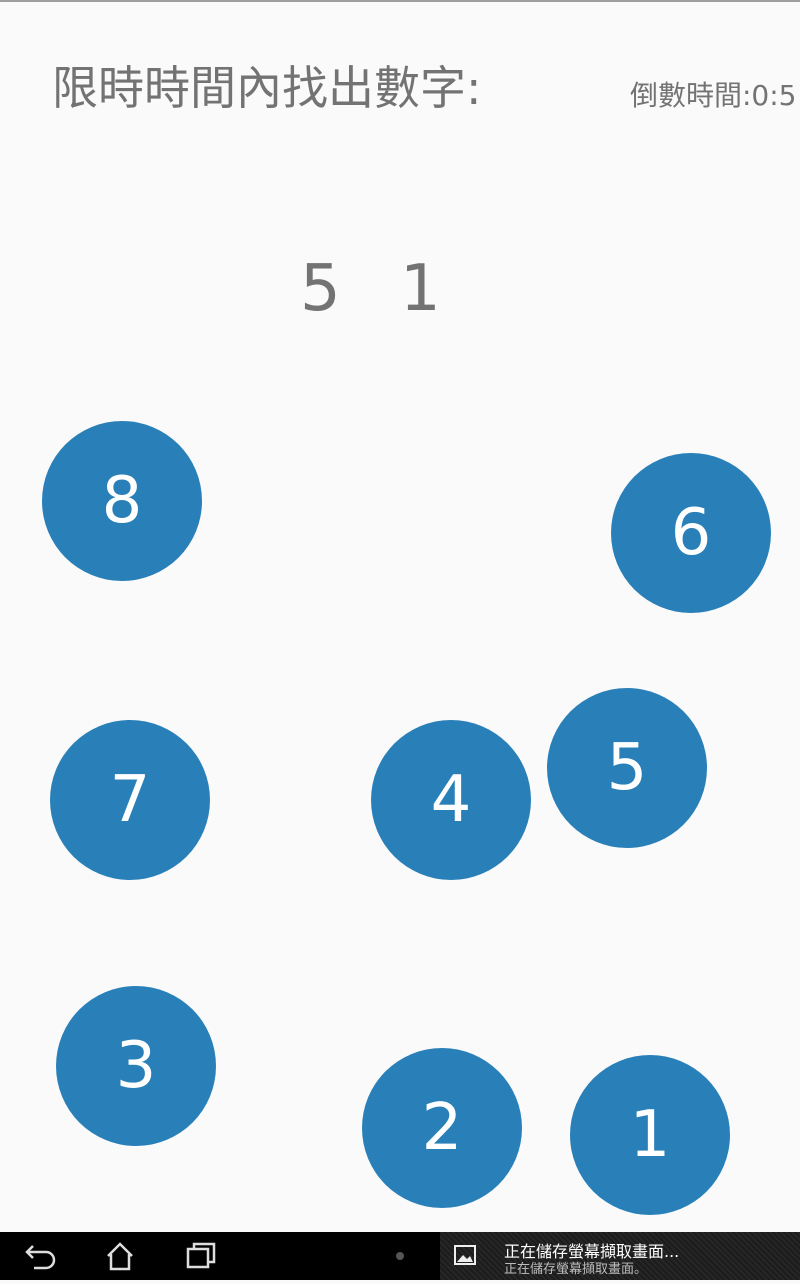 The image size is (800, 1284). What do you see at coordinates (420, 289) in the screenshot?
I see `target-number: 1` at bounding box center [420, 289].